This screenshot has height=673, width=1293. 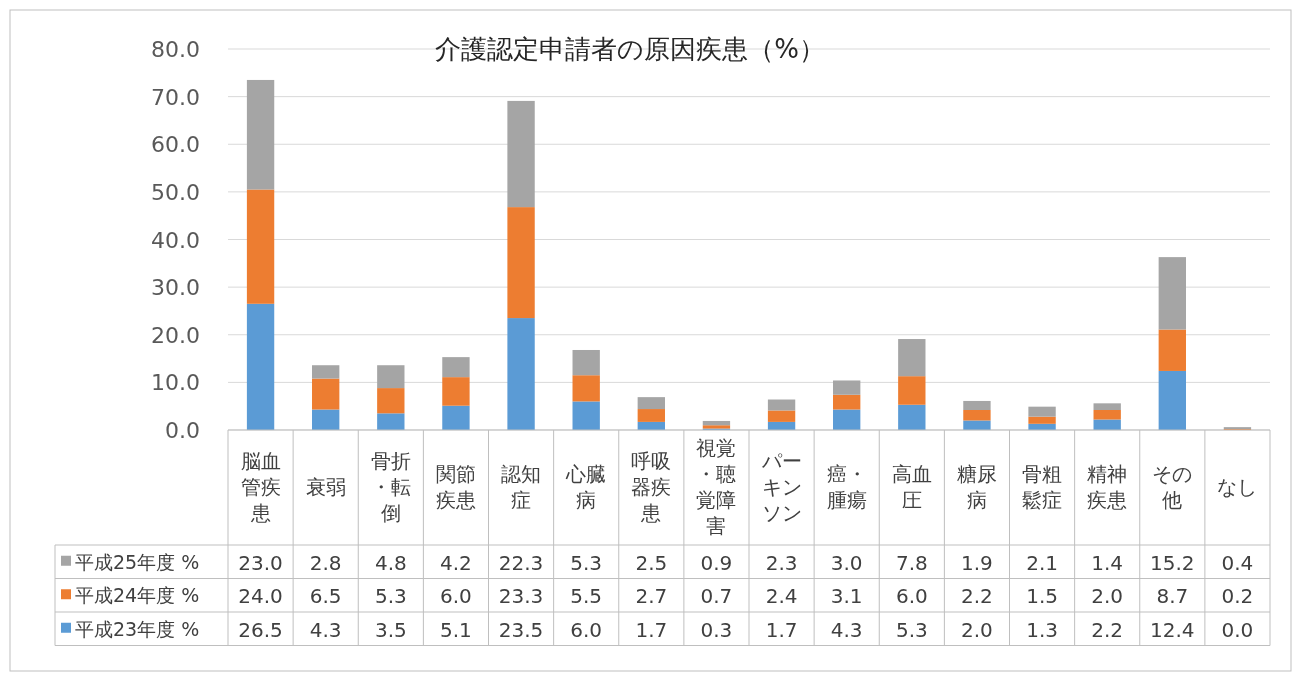 I want to click on data-label: 1.4, so click(x=1107, y=562).